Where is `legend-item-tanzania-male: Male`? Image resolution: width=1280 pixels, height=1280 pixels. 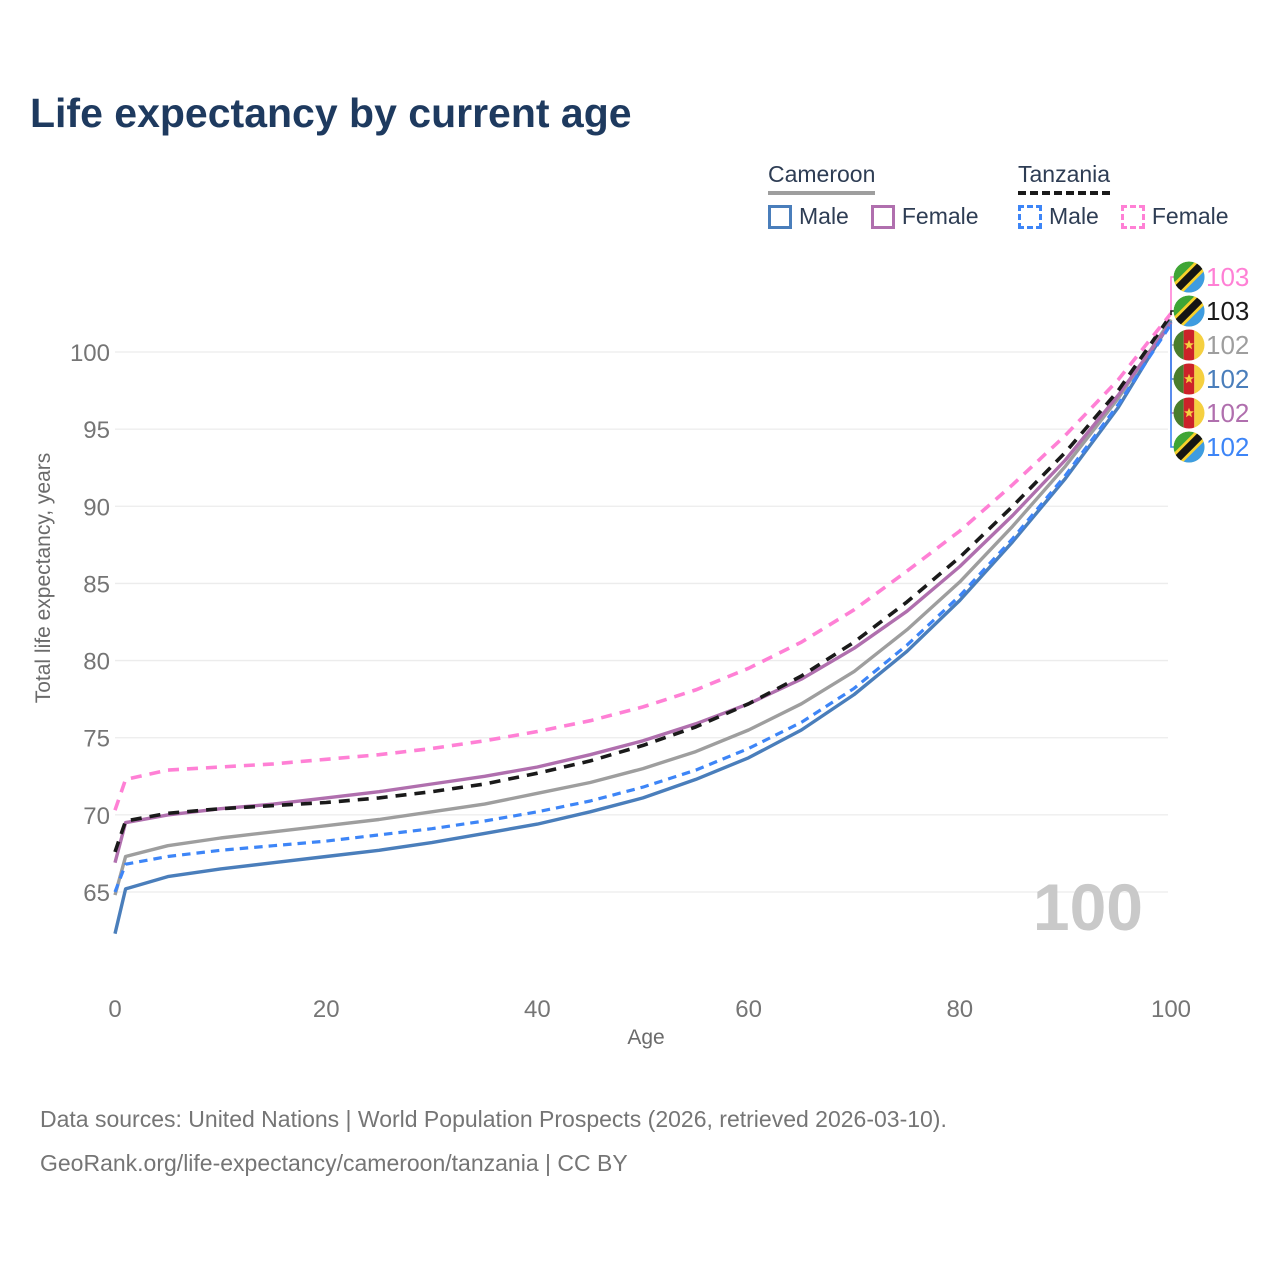 legend-item-tanzania-male: Male is located at coordinates (1058, 216).